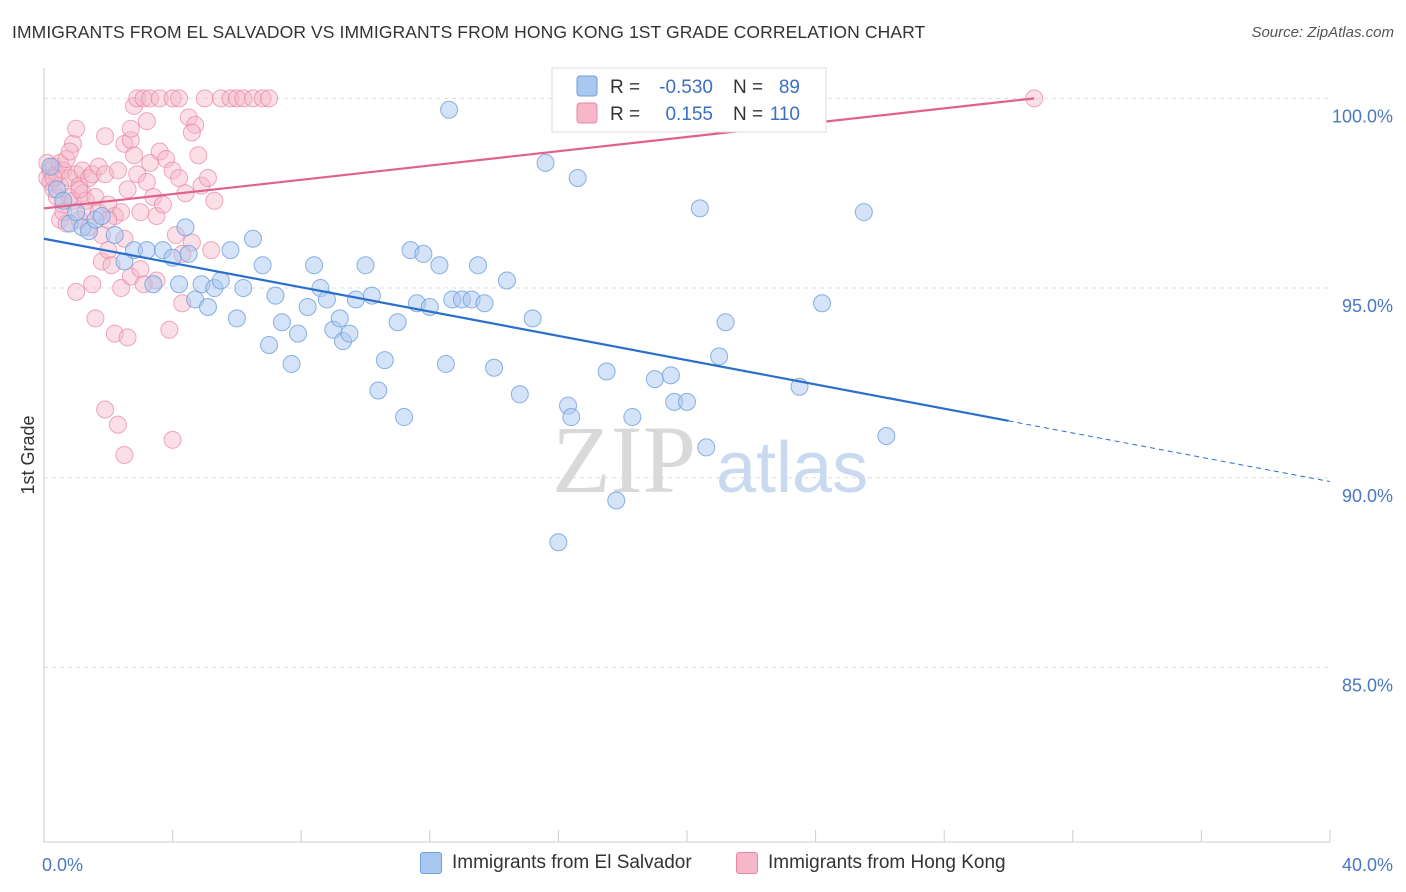 This screenshot has height=892, width=1406. I want to click on el-salvador-trend-line, so click(526, 329).